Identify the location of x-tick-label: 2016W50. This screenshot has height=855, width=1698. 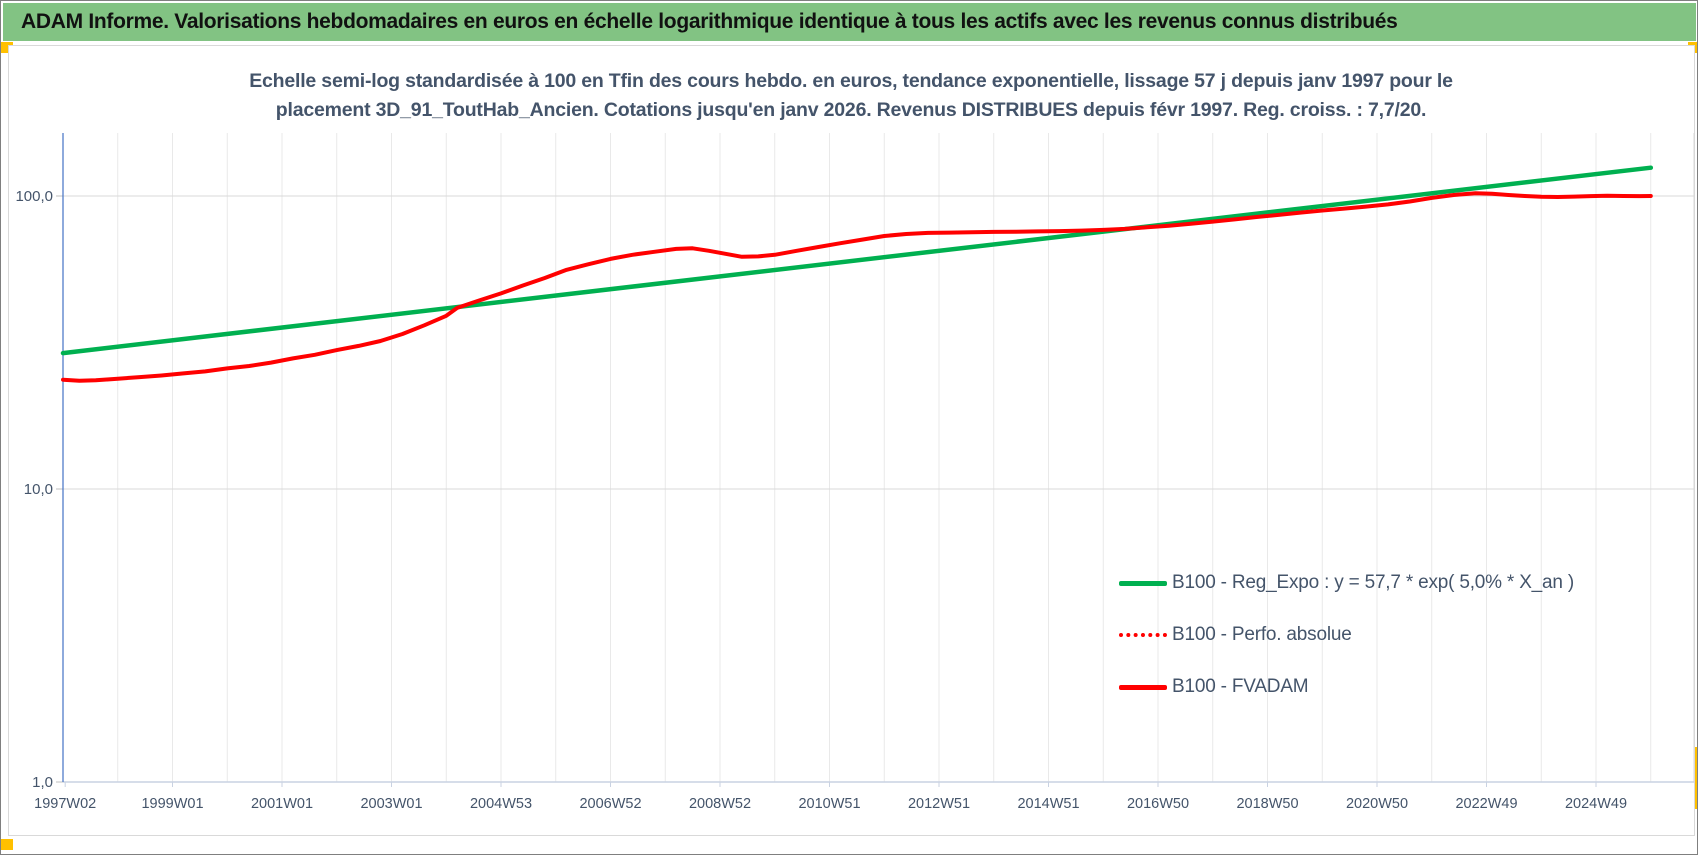
(1158, 804).